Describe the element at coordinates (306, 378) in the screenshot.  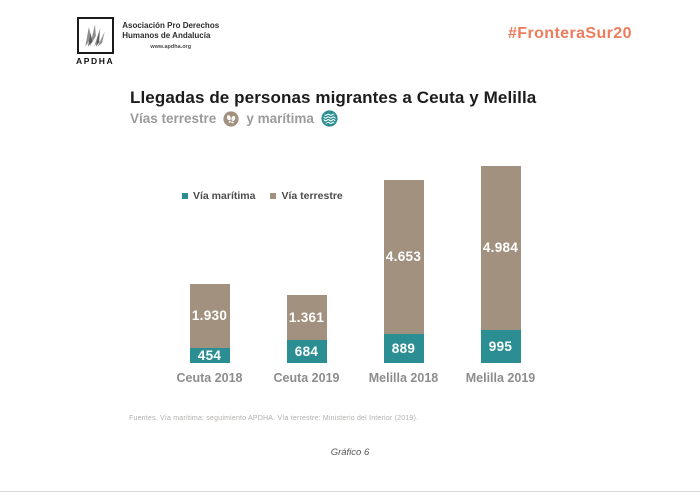
I see `category-label: Ceuta 2019` at that location.